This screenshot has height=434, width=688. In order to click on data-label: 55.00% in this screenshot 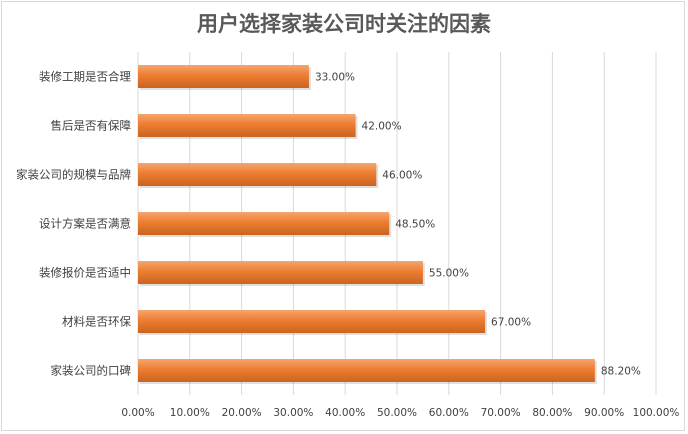, I will do `click(449, 274)`.